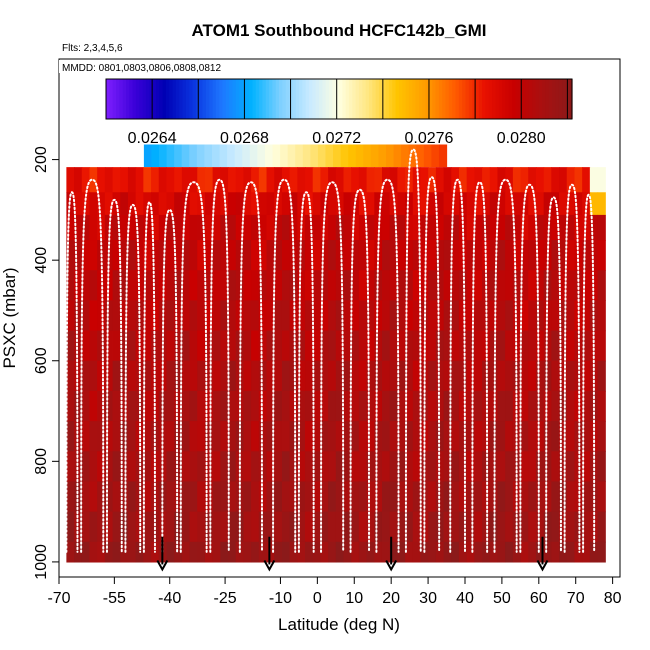 The width and height of the screenshot is (650, 650). I want to click on down-arrow-icon, so click(391, 565).